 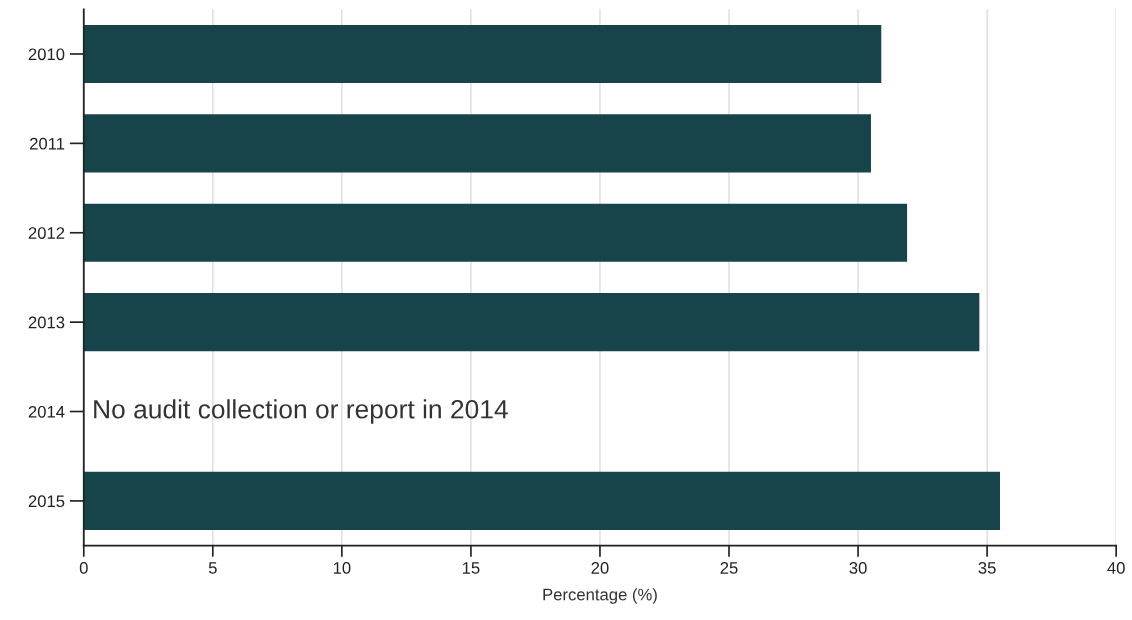 What do you see at coordinates (46, 54) in the screenshot?
I see `y-tick-label: 2010` at bounding box center [46, 54].